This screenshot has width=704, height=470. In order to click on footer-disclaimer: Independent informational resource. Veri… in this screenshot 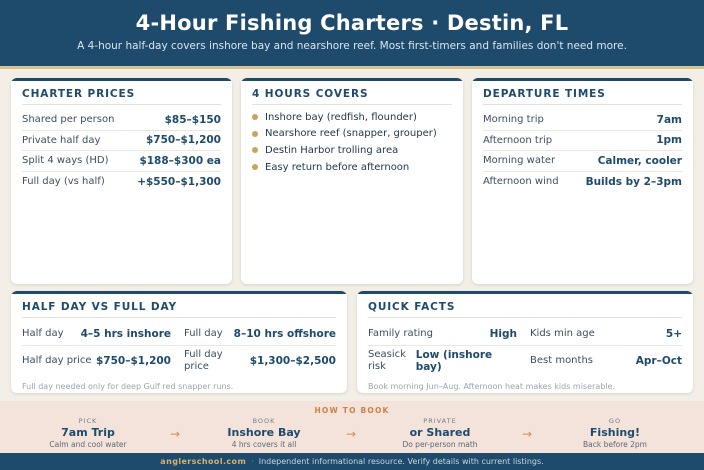, I will do `click(401, 461)`.